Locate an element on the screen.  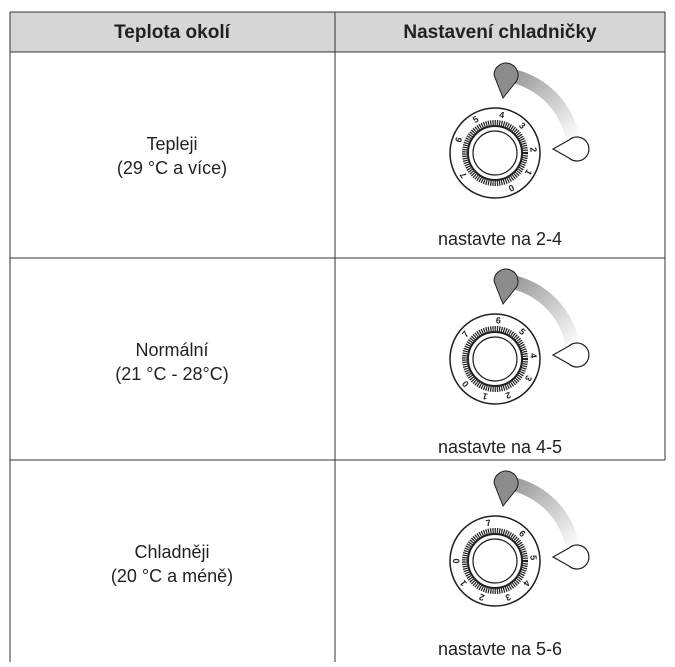
setting-label: nastavte na 4-5 is located at coordinates (500, 447).